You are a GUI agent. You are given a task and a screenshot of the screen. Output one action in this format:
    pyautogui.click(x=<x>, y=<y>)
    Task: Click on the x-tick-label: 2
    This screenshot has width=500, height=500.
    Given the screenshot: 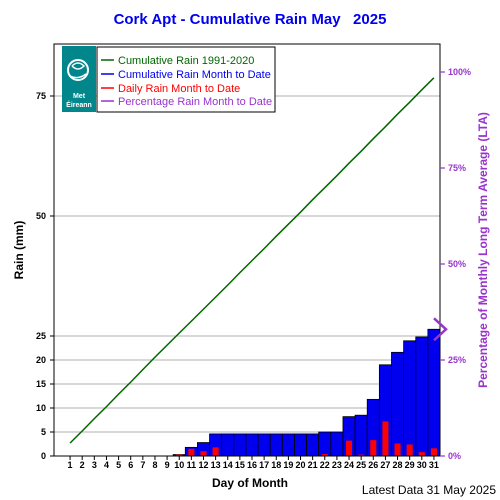 What is the action you would take?
    pyautogui.click(x=82, y=465)
    